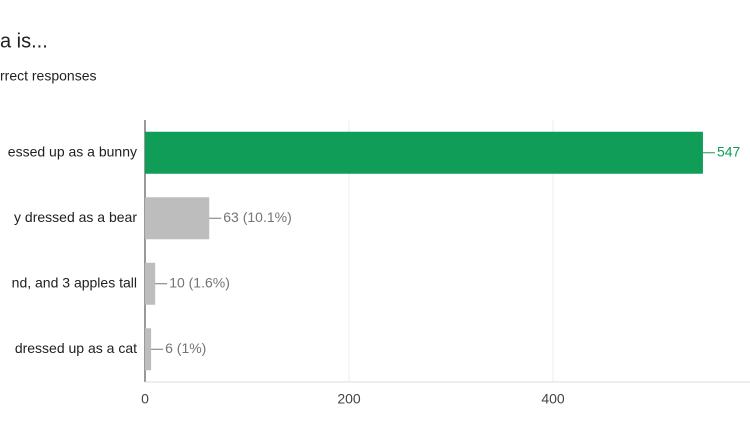  What do you see at coordinates (729, 151) in the screenshot?
I see `value-label: 547` at bounding box center [729, 151].